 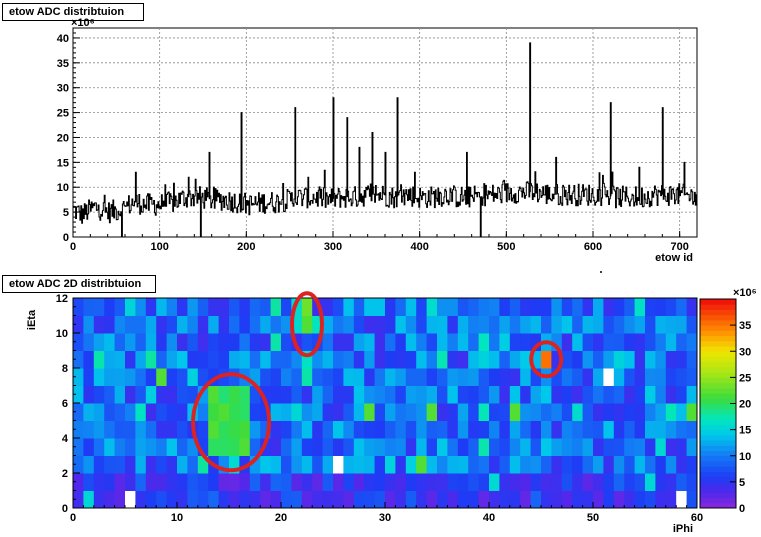 What do you see at coordinates (66, 213) in the screenshot?
I see `chart1-ytick-label: 5` at bounding box center [66, 213].